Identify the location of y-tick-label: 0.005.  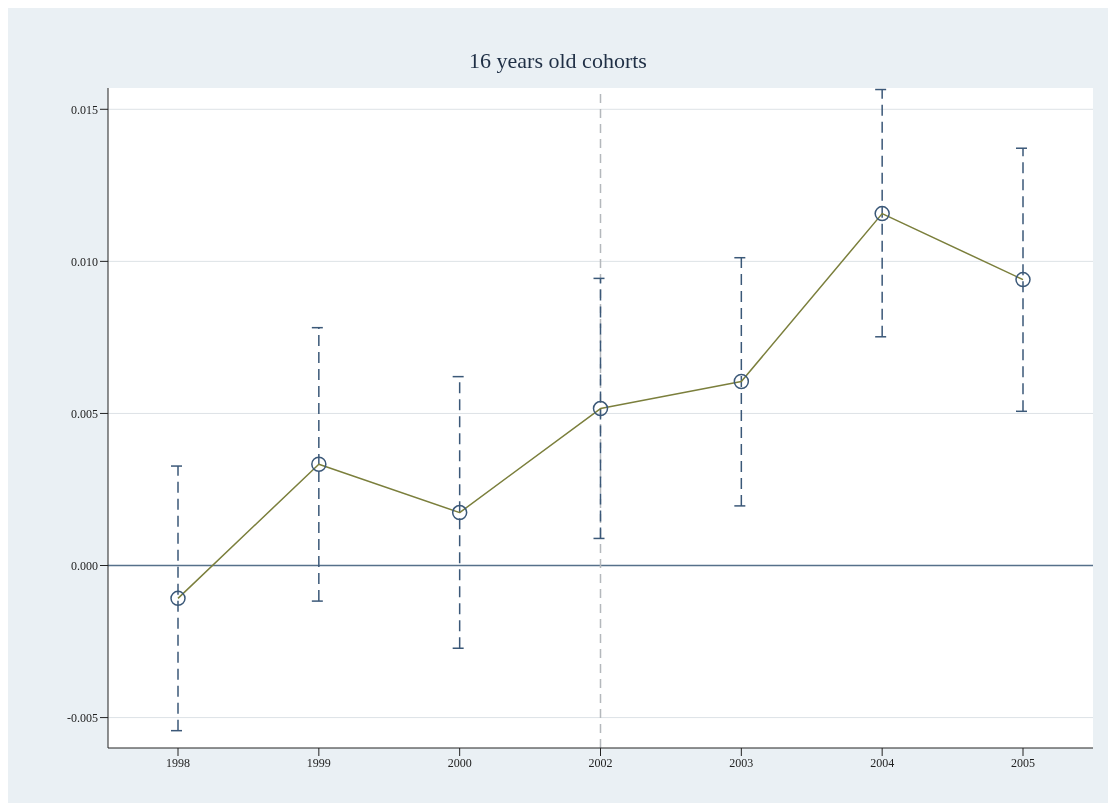
(84, 413).